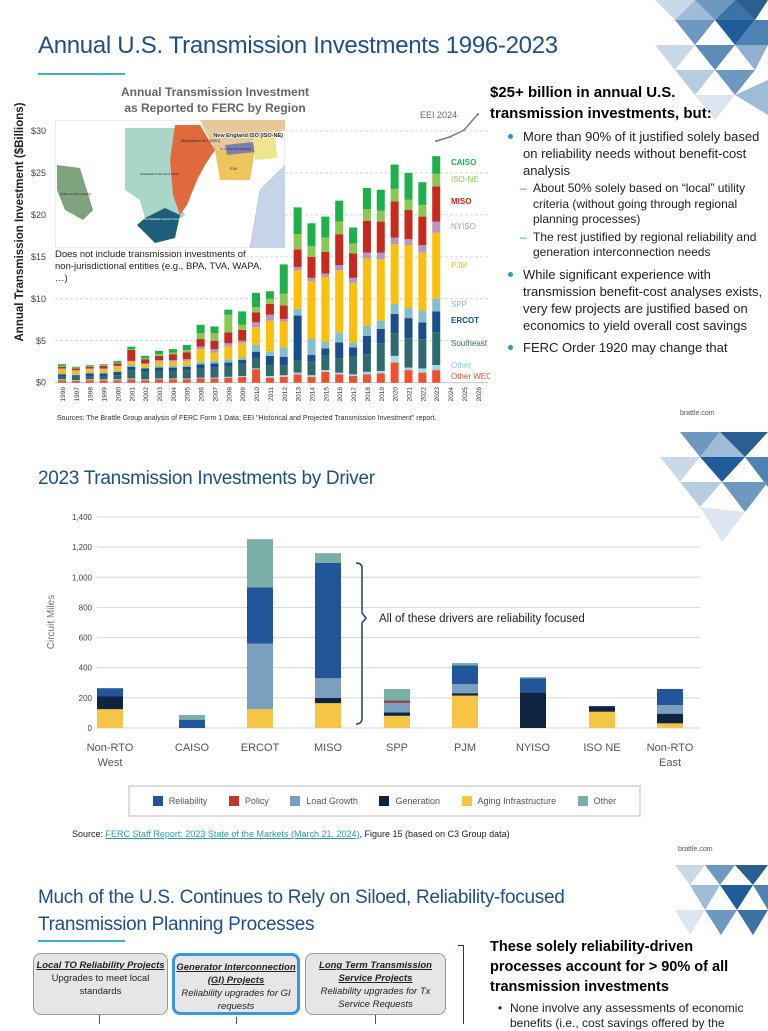 This screenshot has height=1031, width=768. Describe the element at coordinates (375, 972) in the screenshot. I see `box-title: Long Term Transmission Service Projects` at that location.